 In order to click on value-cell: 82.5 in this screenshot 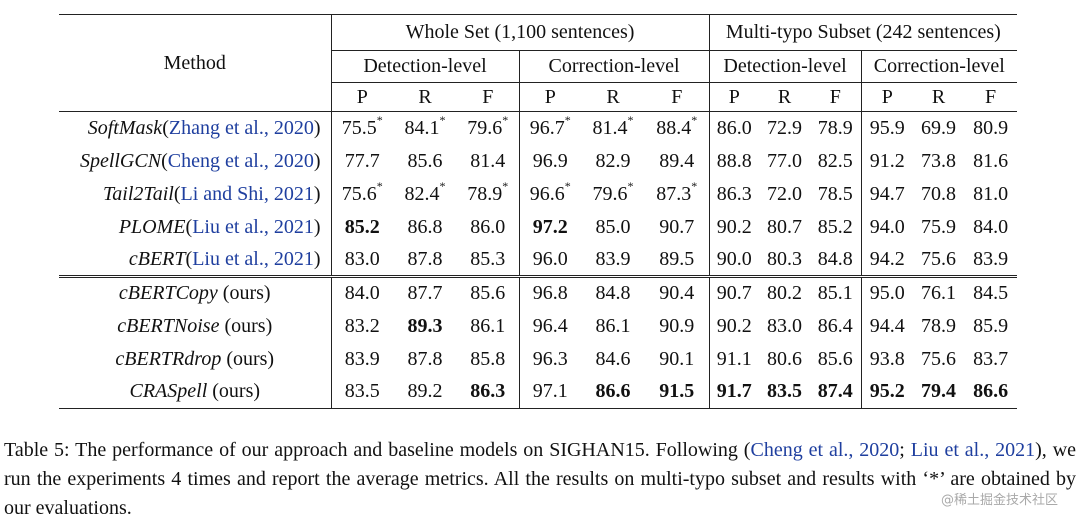, I will do `click(835, 161)`.